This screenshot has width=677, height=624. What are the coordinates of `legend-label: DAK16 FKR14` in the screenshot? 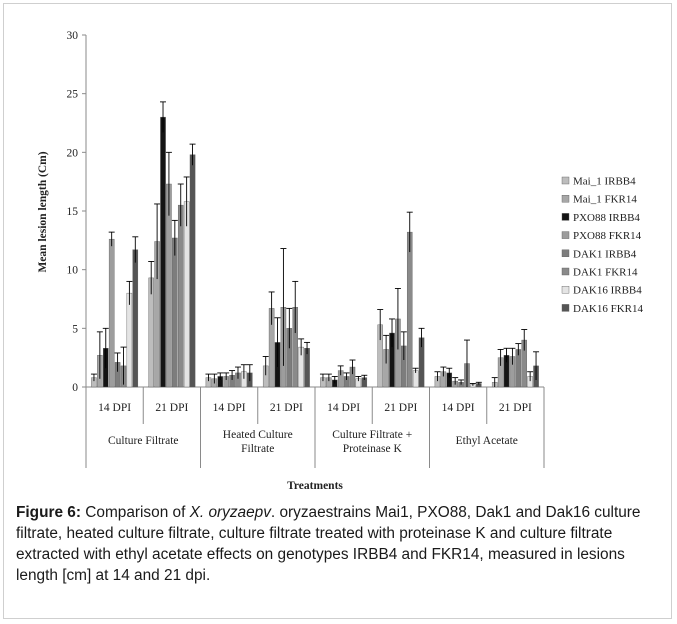 It's located at (608, 309).